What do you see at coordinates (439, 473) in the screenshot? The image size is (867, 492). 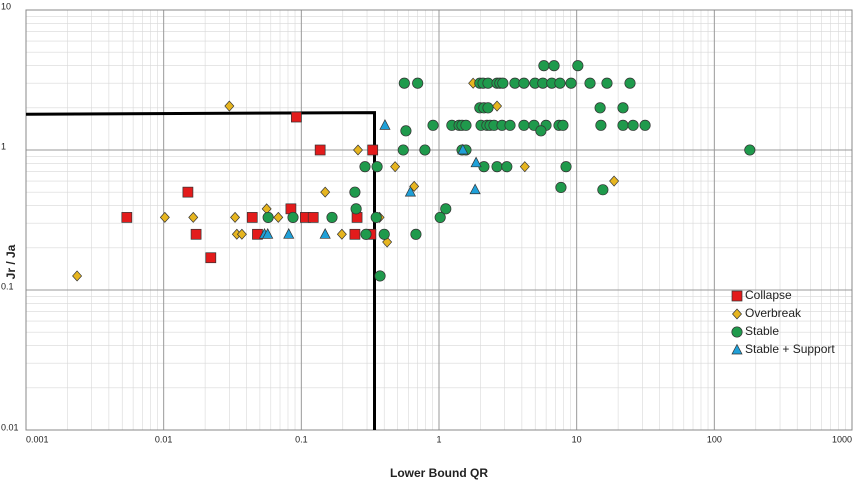 I see `x-axis-label: Lower Bound QR` at bounding box center [439, 473].